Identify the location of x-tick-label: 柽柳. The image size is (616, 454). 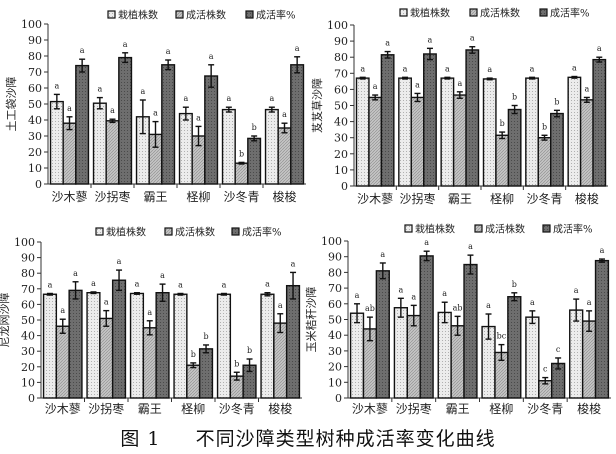
(198, 197).